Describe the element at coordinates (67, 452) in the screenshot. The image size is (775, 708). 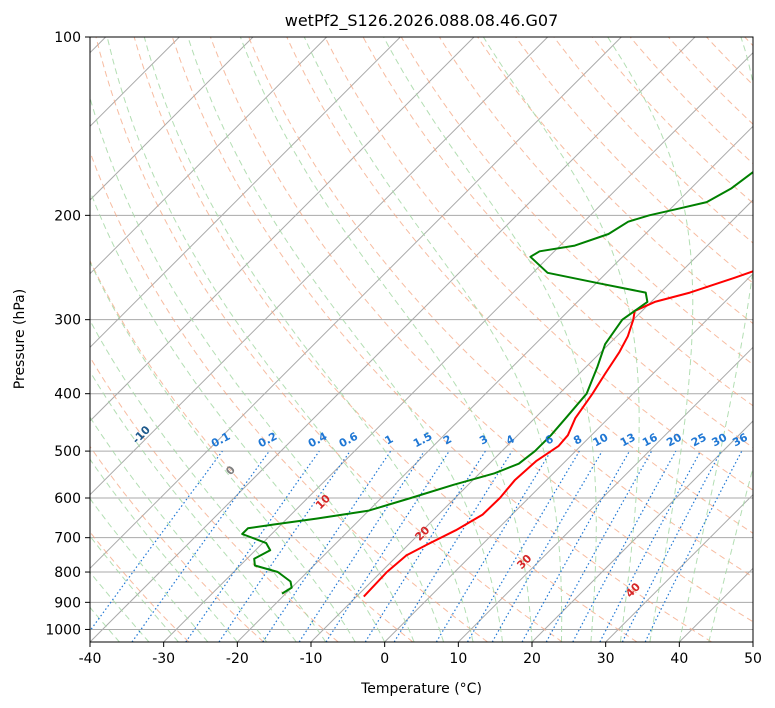
I see `y-tick-label: 500` at that location.